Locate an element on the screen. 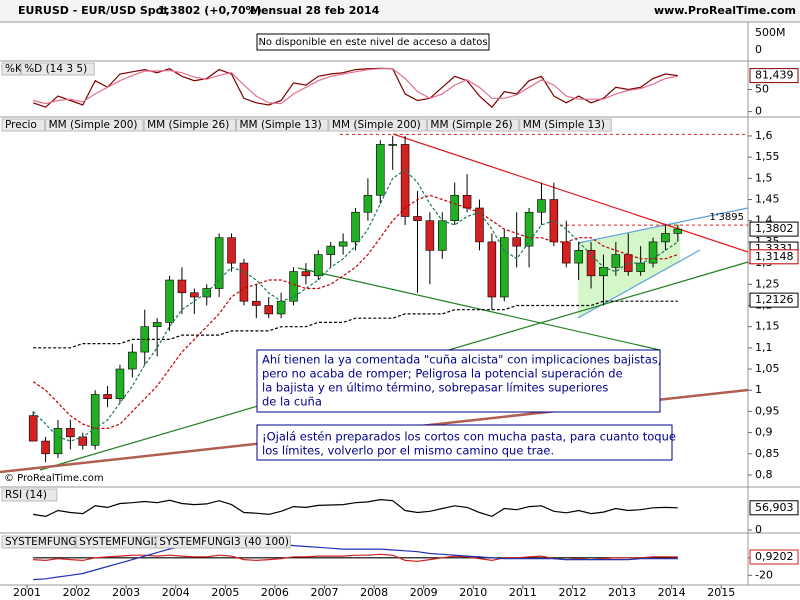 This screenshot has height=600, width=800. copyright: © ProRealTime.com is located at coordinates (54, 478).